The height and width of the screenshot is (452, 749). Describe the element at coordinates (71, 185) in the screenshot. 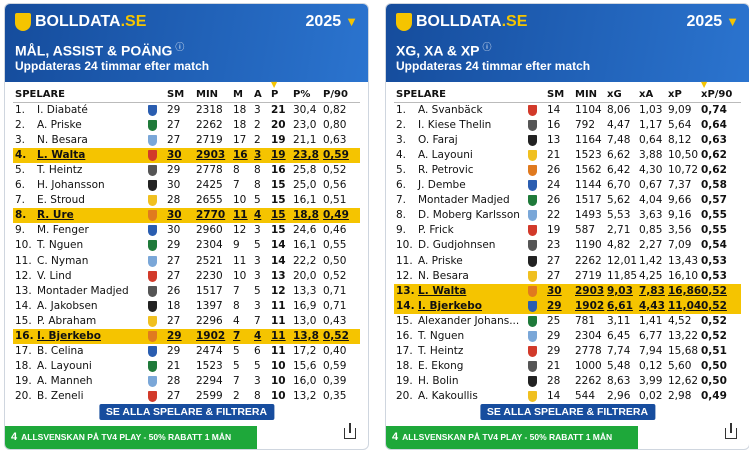

I see `player-name: H. Johansson` at that location.